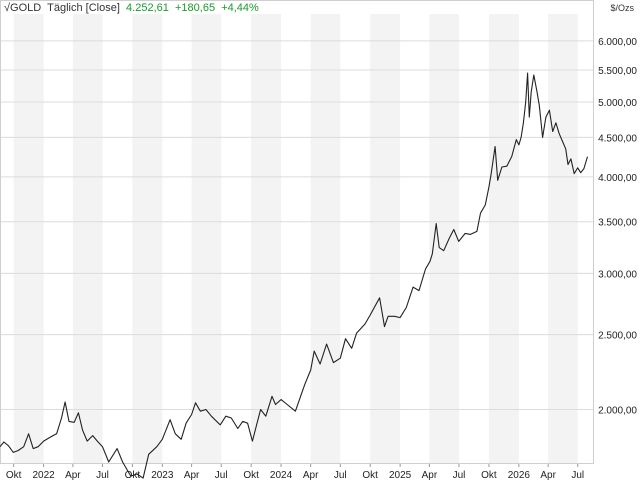 The image size is (640, 480). I want to click on x-tick-label: 2025, so click(400, 475).